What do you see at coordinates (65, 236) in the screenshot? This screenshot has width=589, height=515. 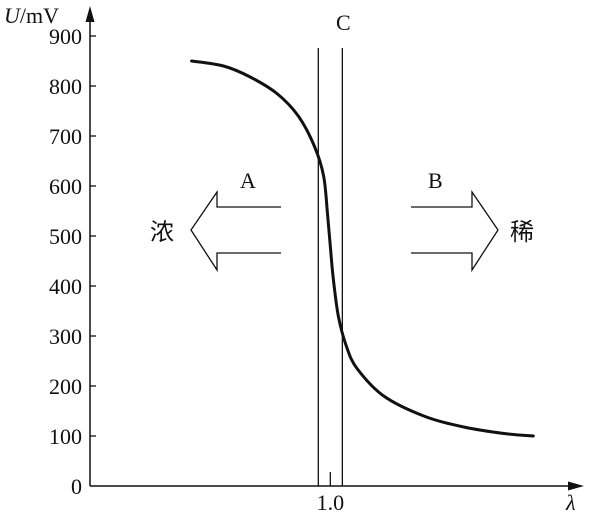 I see `y-tick-label: 500` at bounding box center [65, 236].